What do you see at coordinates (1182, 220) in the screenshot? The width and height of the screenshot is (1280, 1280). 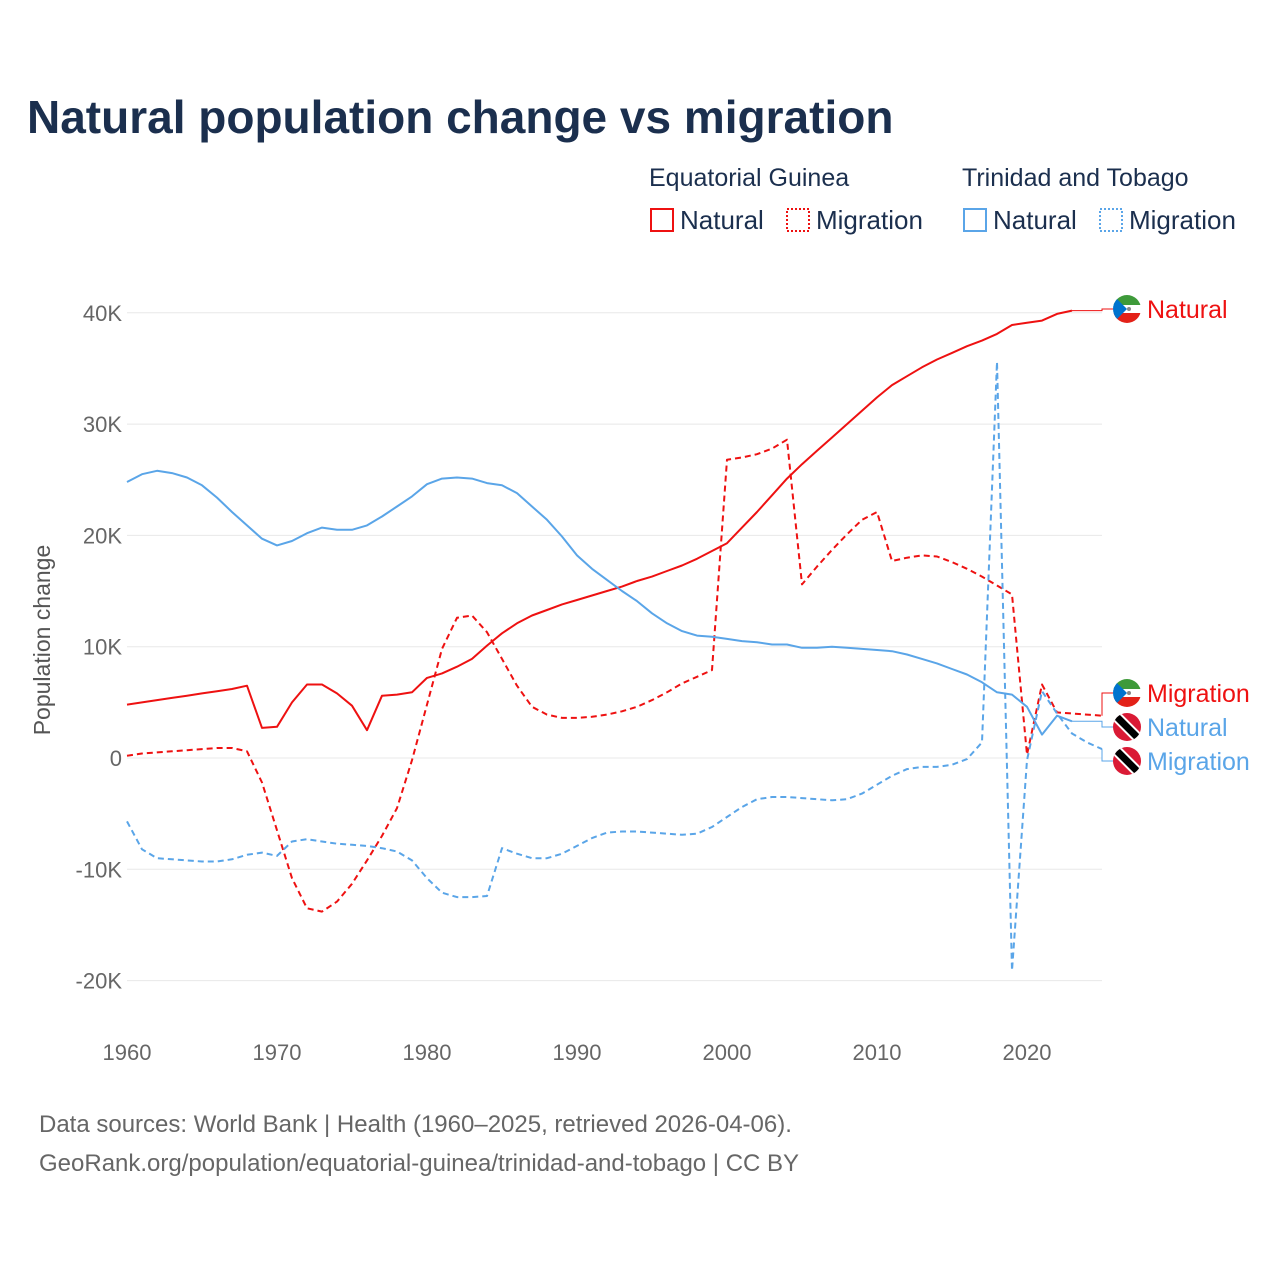 I see `legend-tt-migration: Migration` at bounding box center [1182, 220].